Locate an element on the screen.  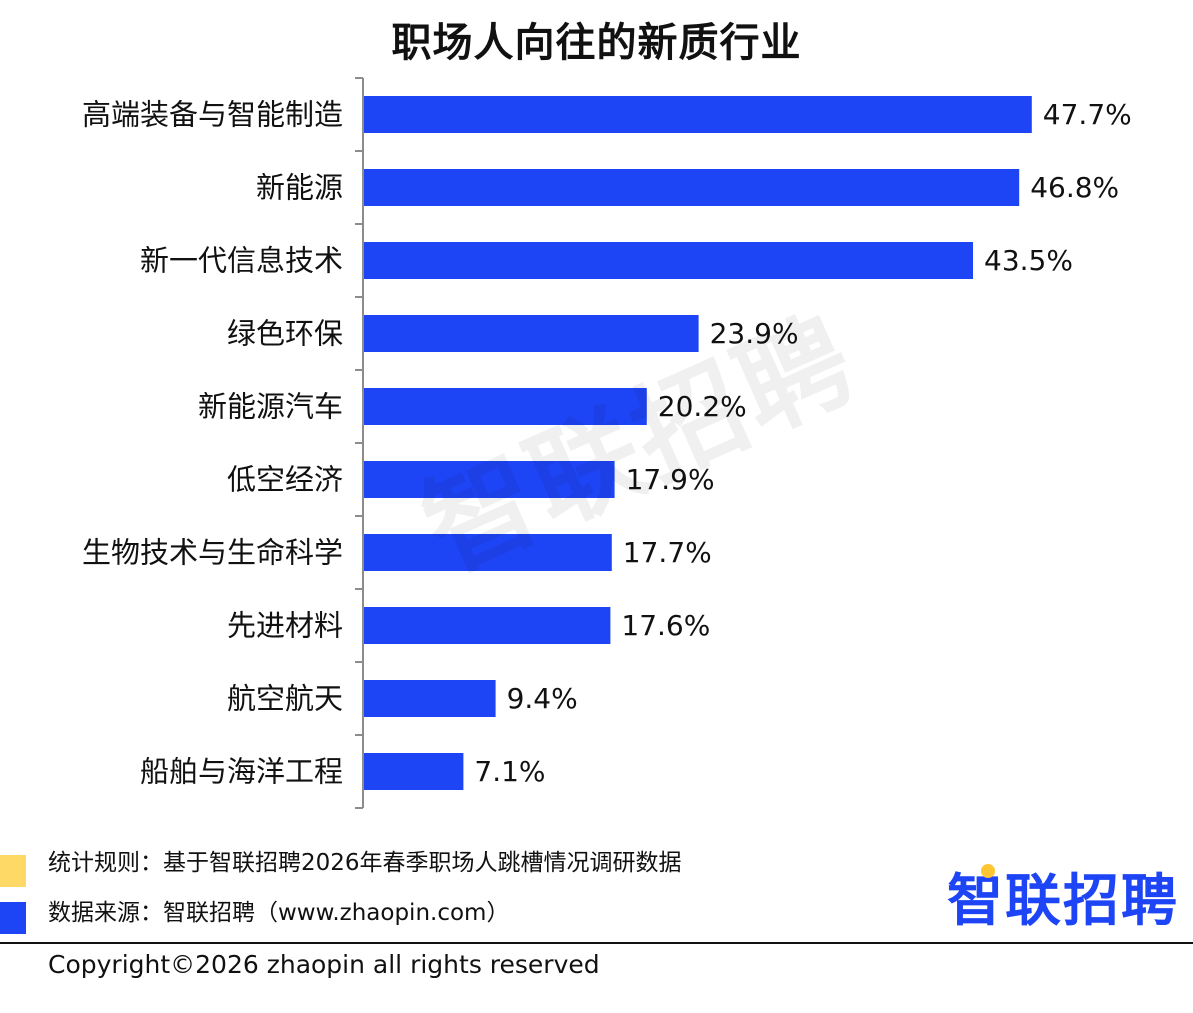
source-marker is located at coordinates (13, 918).